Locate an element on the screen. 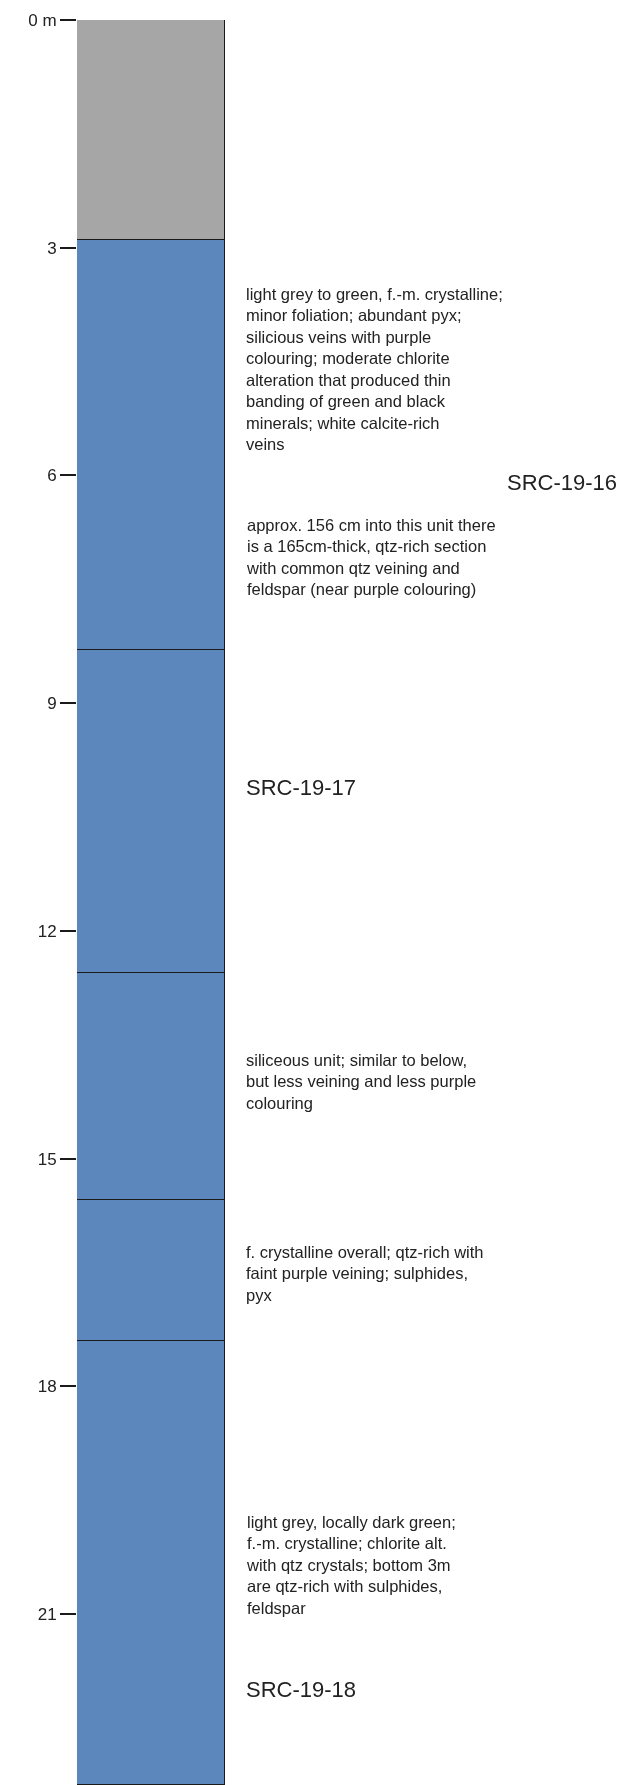 The image size is (643, 1785). y-tick-label: 21 is located at coordinates (47, 1615).